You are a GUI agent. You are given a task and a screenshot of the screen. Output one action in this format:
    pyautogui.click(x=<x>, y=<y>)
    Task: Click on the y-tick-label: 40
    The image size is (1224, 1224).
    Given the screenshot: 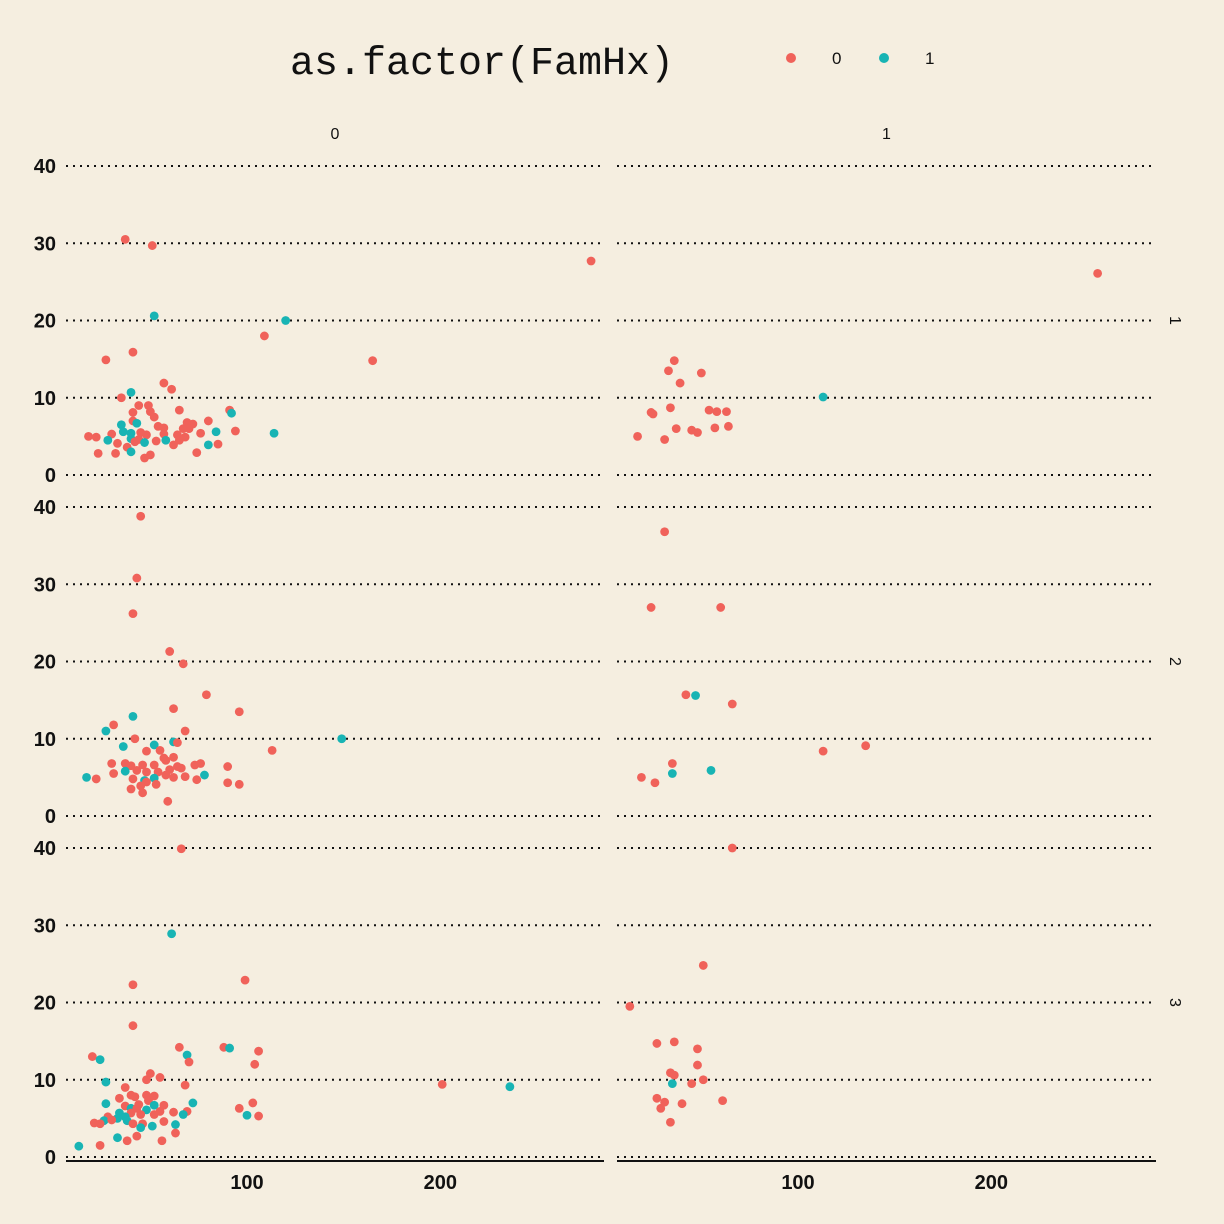 What is the action you would take?
    pyautogui.click(x=45, y=508)
    